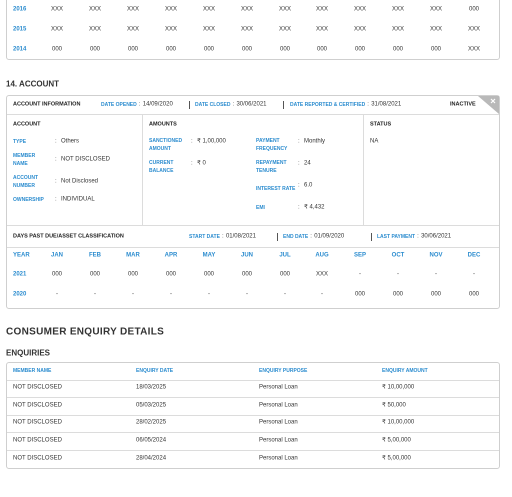 The height and width of the screenshot is (497, 512). What do you see at coordinates (322, 255) in the screenshot?
I see `column-header: AUG` at bounding box center [322, 255].